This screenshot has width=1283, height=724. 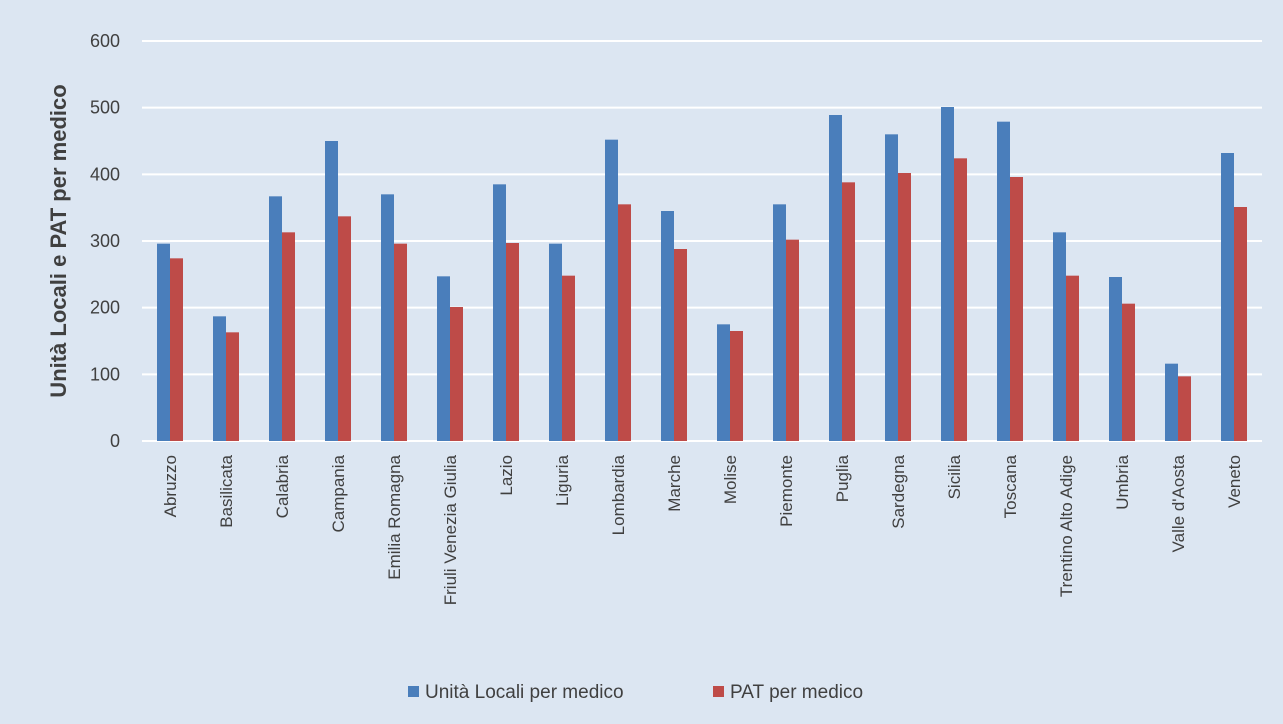 I want to click on legend-label: PAT per medico, so click(x=796, y=692).